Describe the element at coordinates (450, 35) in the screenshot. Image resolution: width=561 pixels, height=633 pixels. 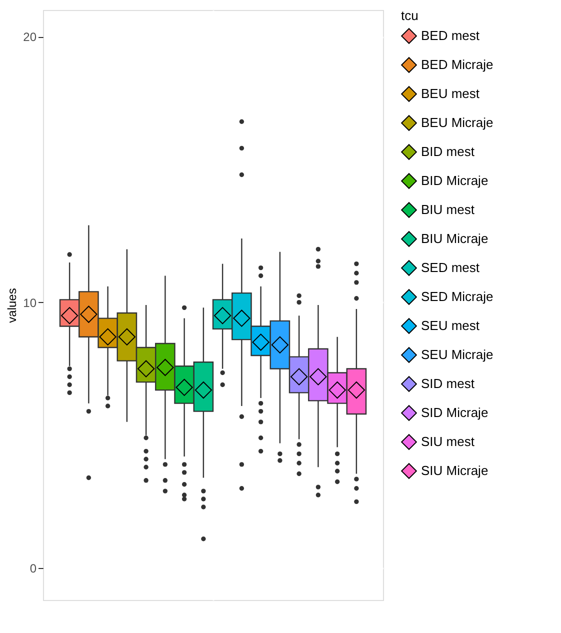
I see `legend-label: BED mest` at that location.